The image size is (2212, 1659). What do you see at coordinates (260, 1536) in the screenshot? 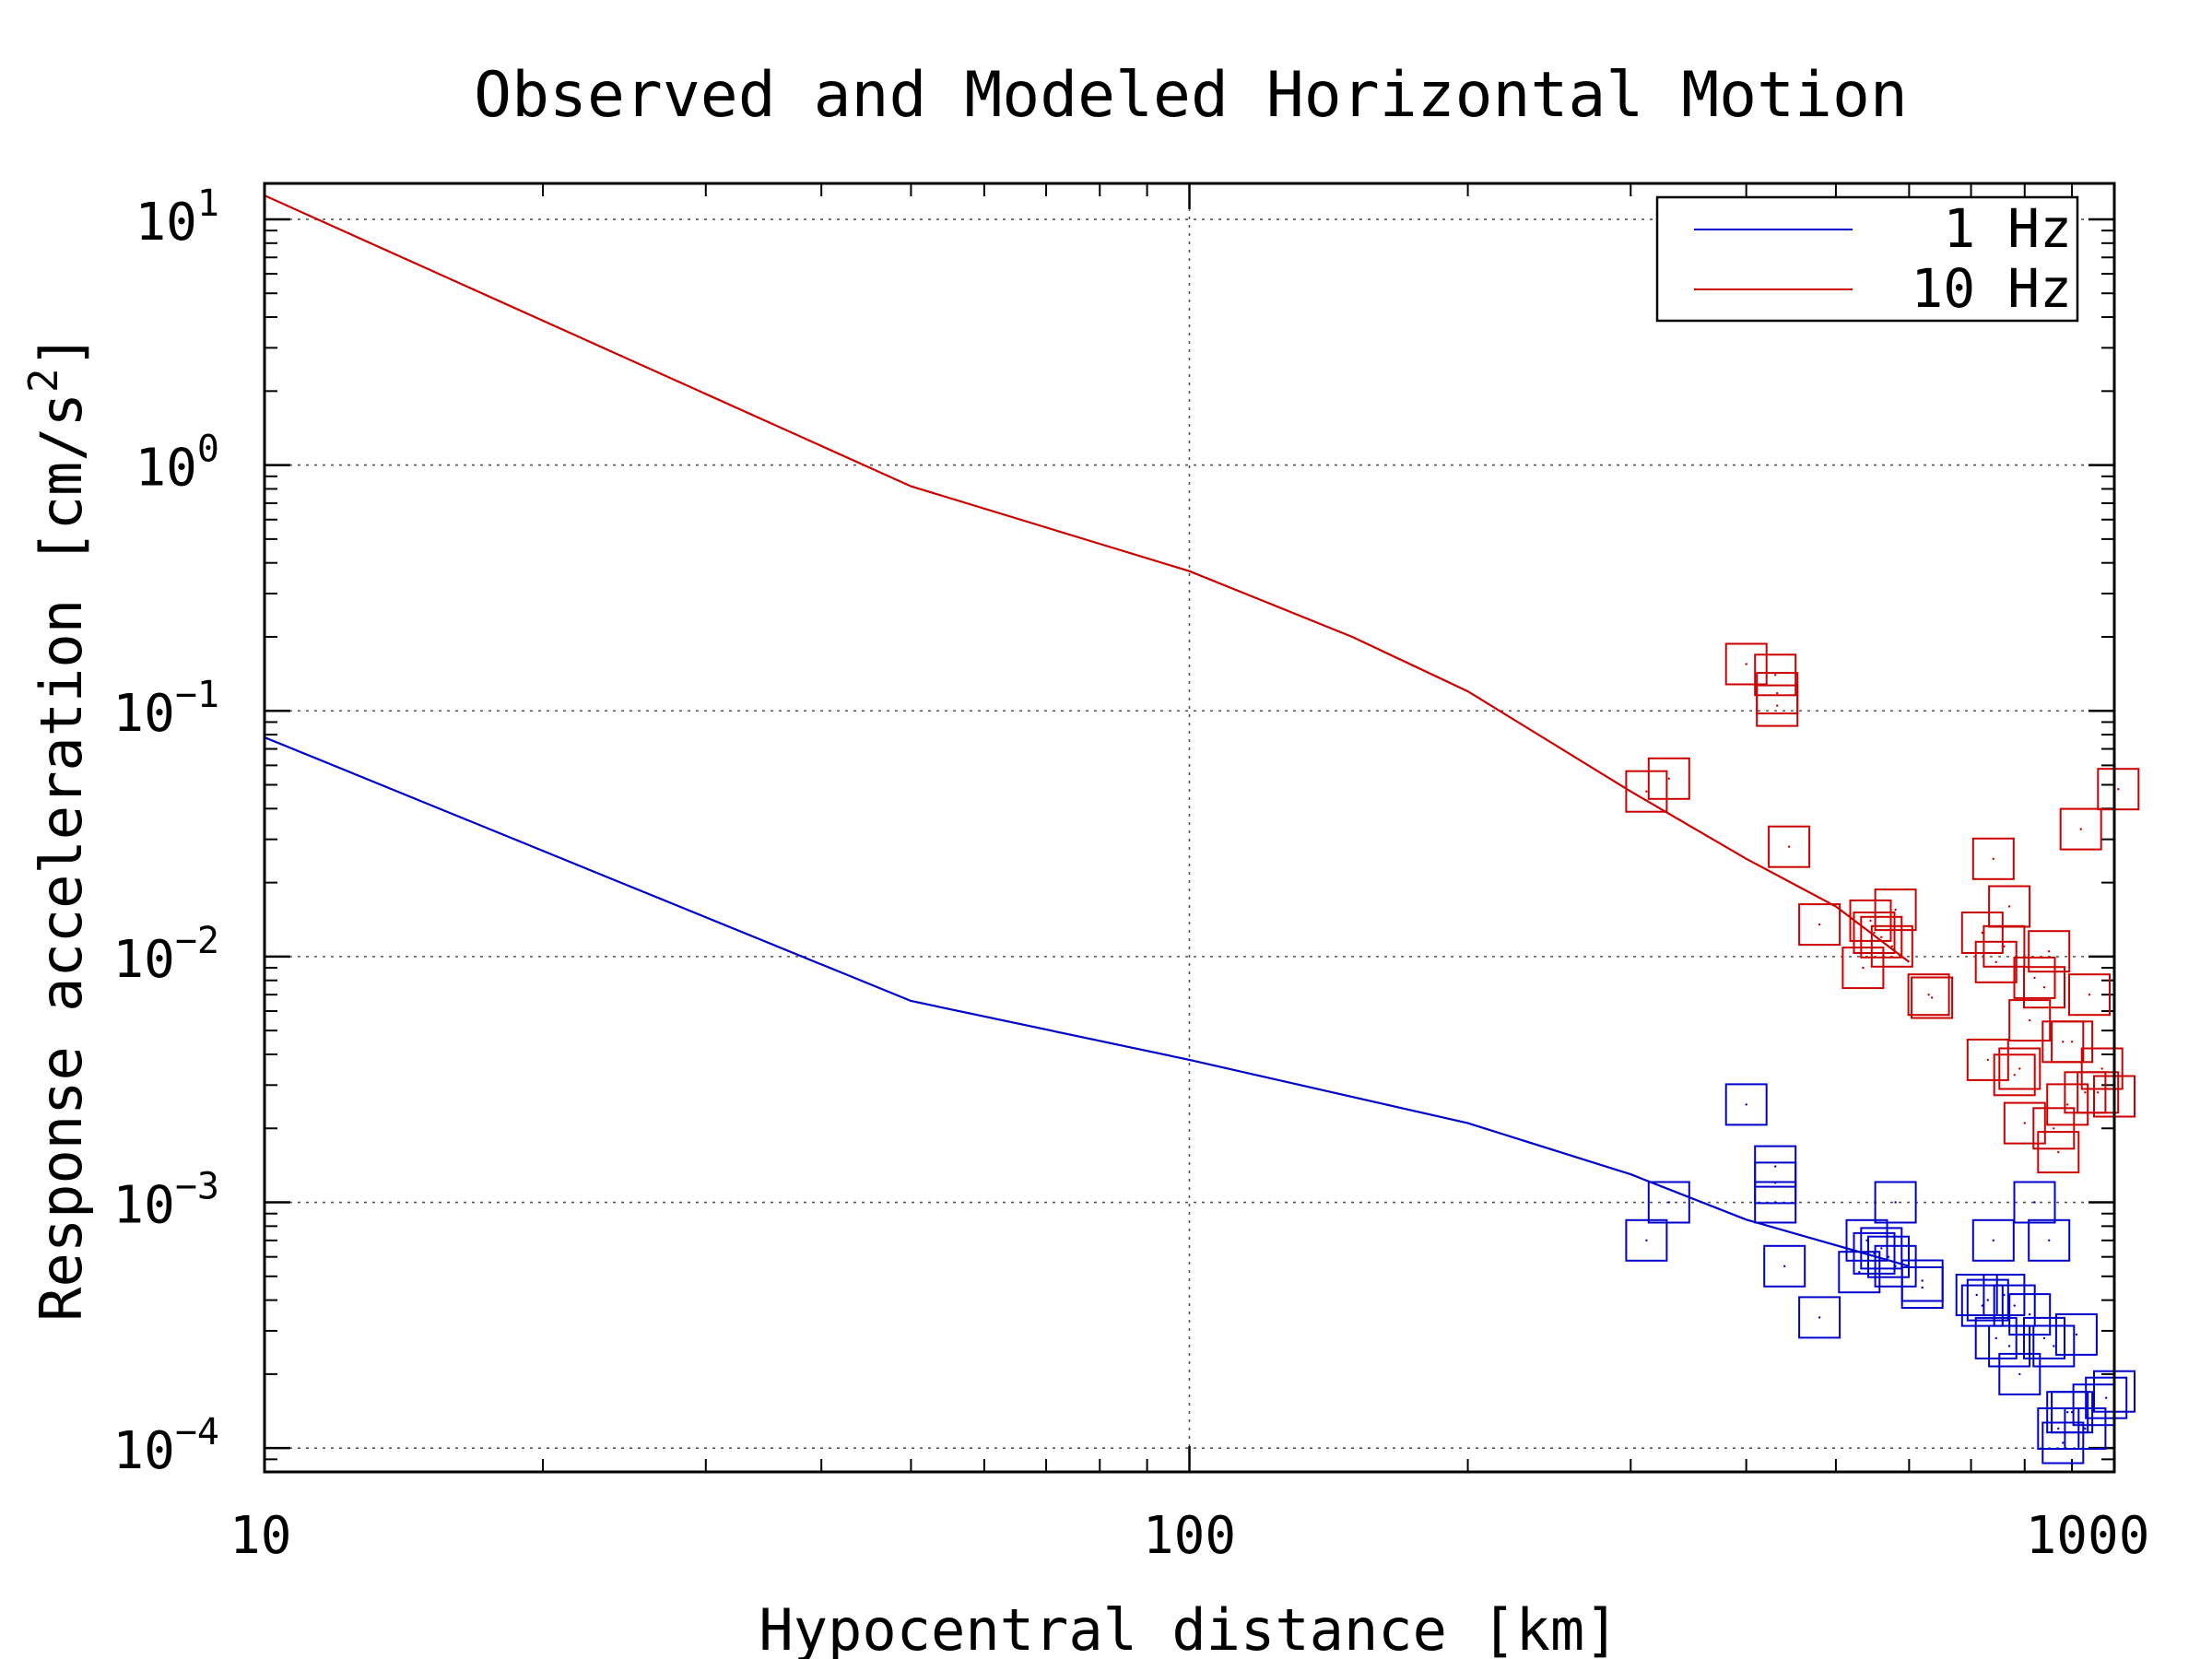
I see `x-tick-label: 10` at bounding box center [260, 1536].